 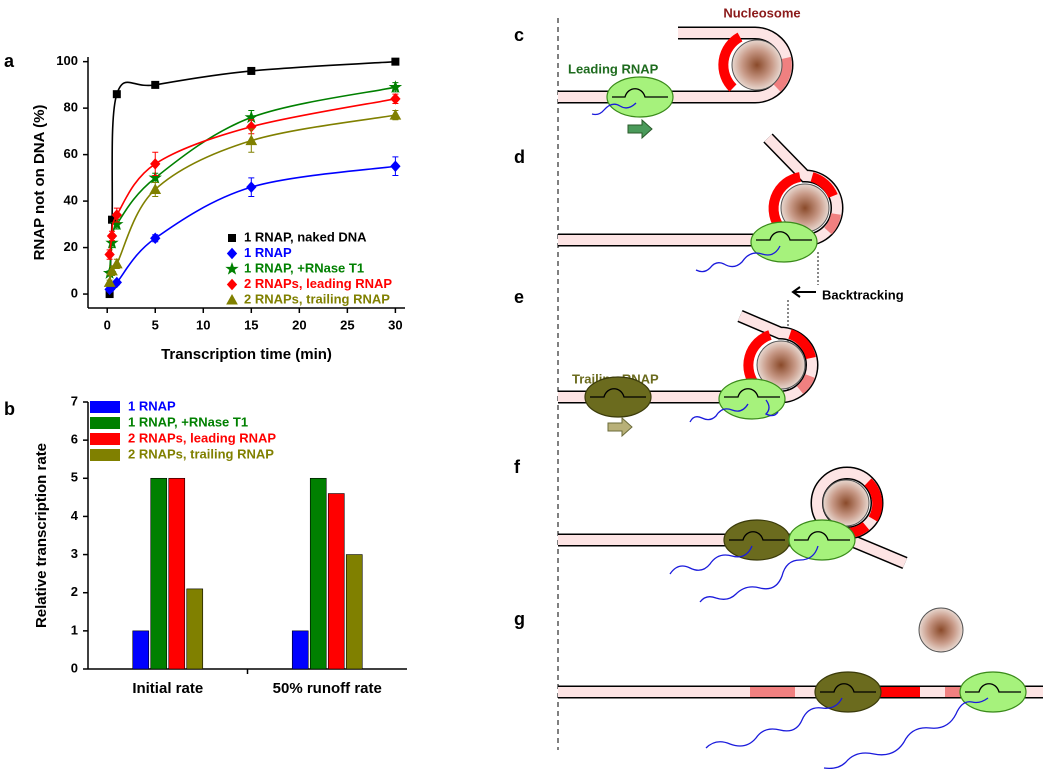 I want to click on panel-label: e, so click(x=519, y=297).